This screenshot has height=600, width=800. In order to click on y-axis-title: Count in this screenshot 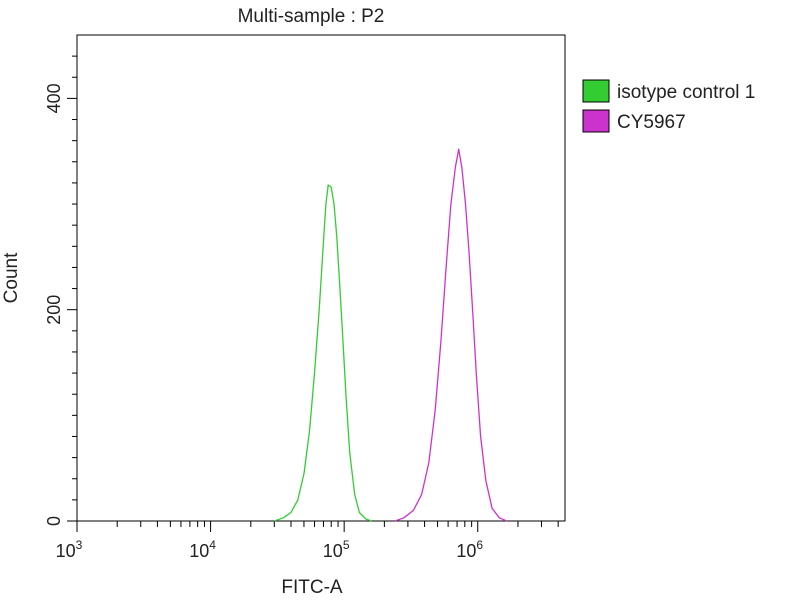, I will do `click(11, 277)`.